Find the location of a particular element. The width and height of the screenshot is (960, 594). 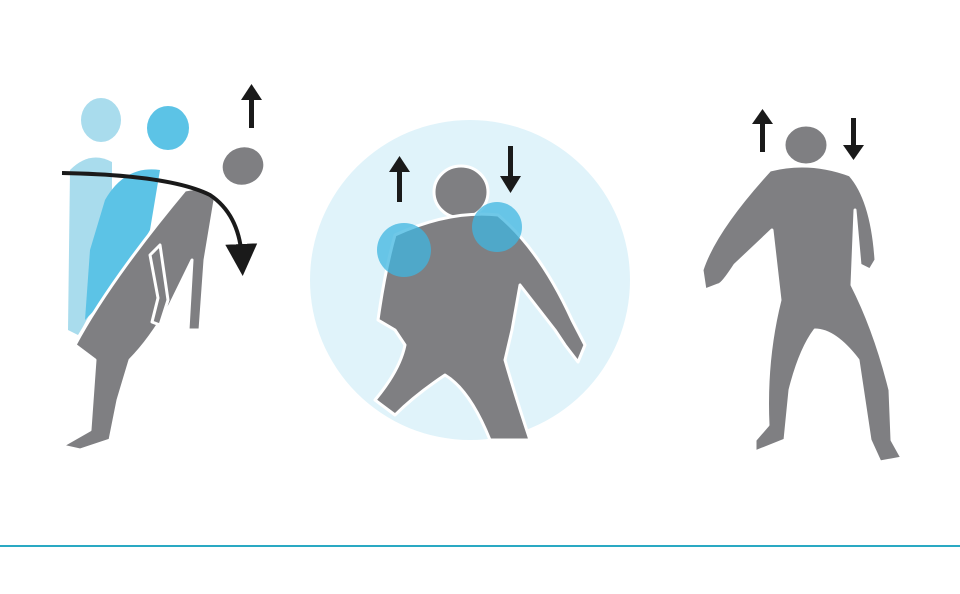

curved-arrow-icon is located at coordinates (159, 223).